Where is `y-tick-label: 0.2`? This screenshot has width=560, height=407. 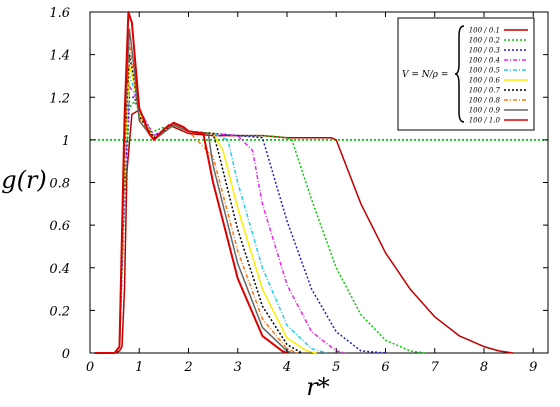
y-tick-label: 0.2 is located at coordinates (59, 311).